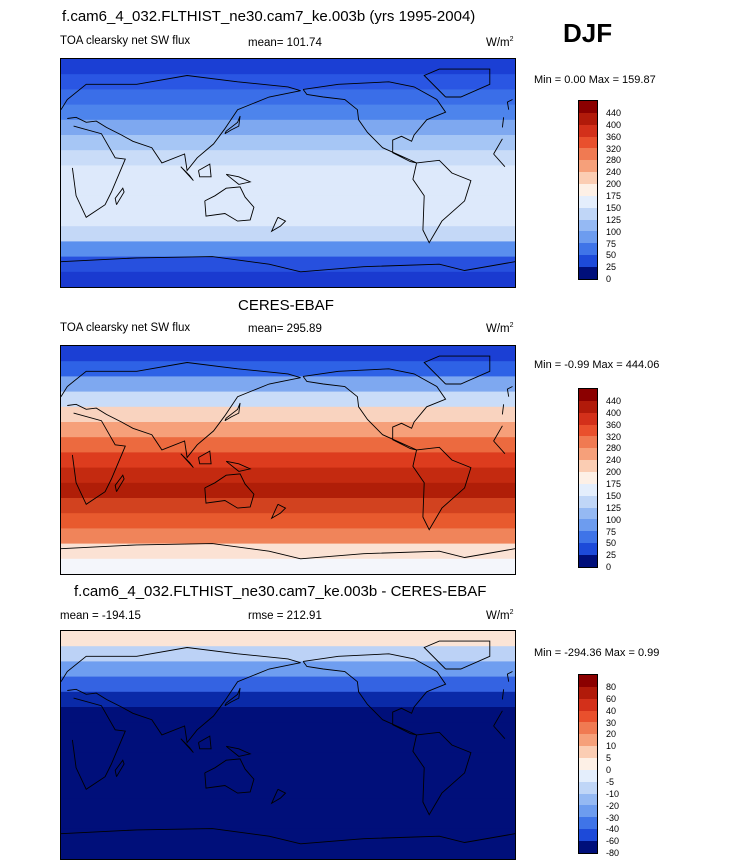 The image size is (732, 865). Describe the element at coordinates (611, 687) in the screenshot. I see `colorbar-tick-label: 80` at that location.